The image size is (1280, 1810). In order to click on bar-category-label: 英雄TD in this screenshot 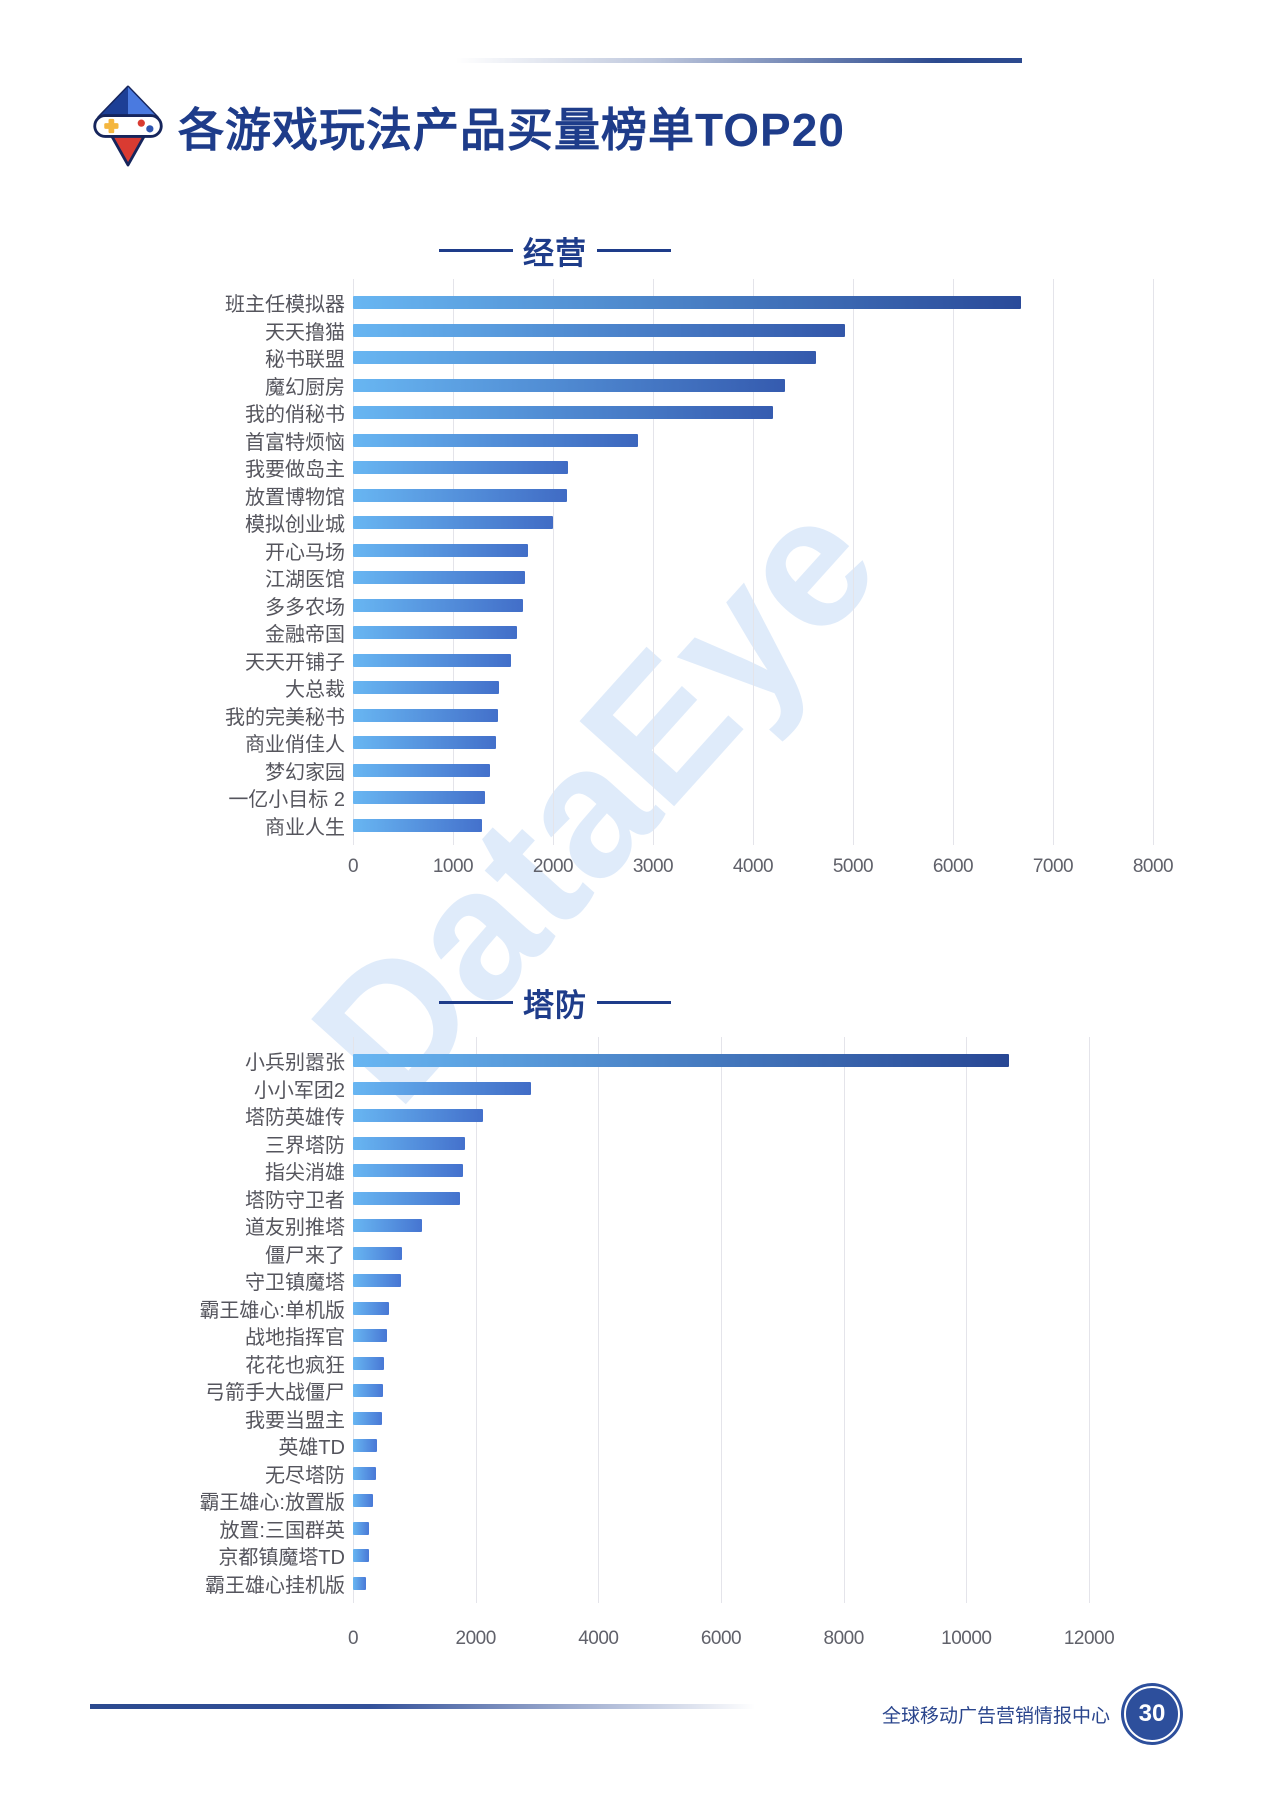, I will do `click(311, 1448)`.